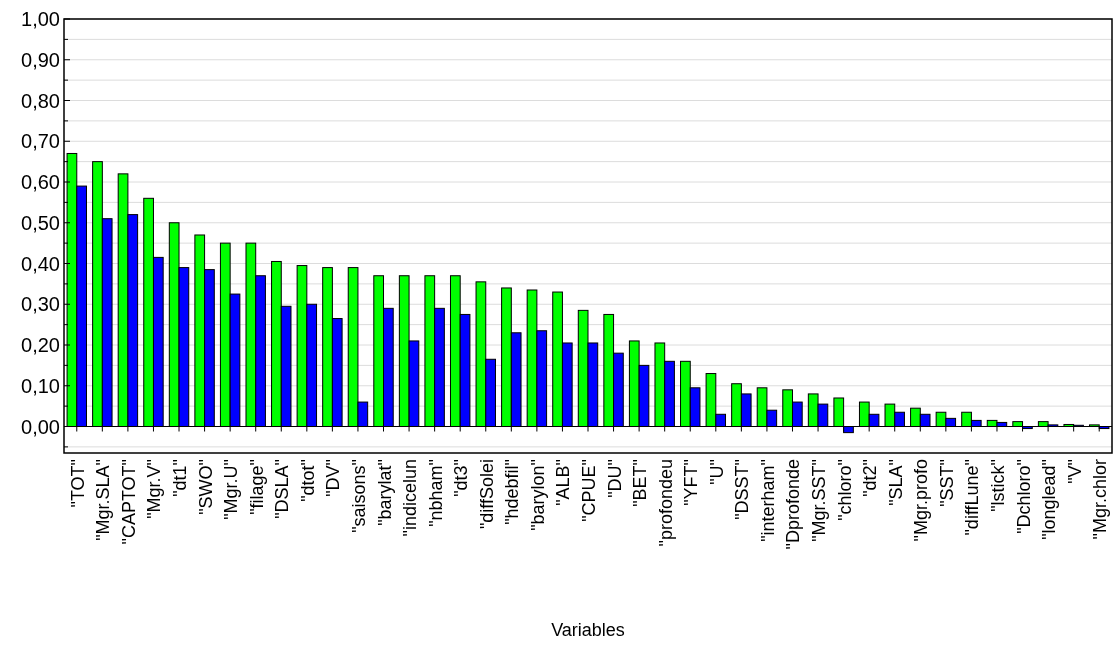 This screenshot has width=1120, height=646. What do you see at coordinates (486, 494) in the screenshot?
I see `x-tick-label: "diffSolei` at bounding box center [486, 494].